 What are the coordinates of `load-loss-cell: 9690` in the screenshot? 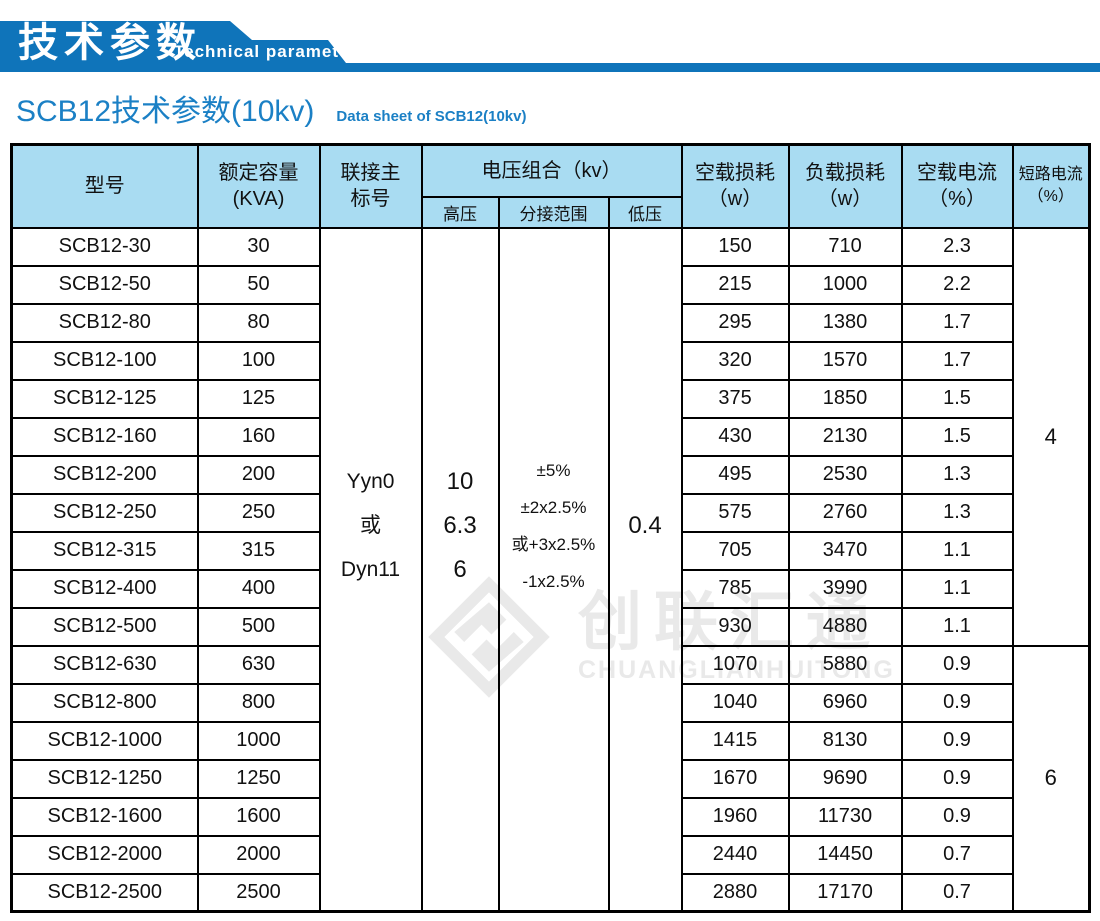 It's located at (845, 778).